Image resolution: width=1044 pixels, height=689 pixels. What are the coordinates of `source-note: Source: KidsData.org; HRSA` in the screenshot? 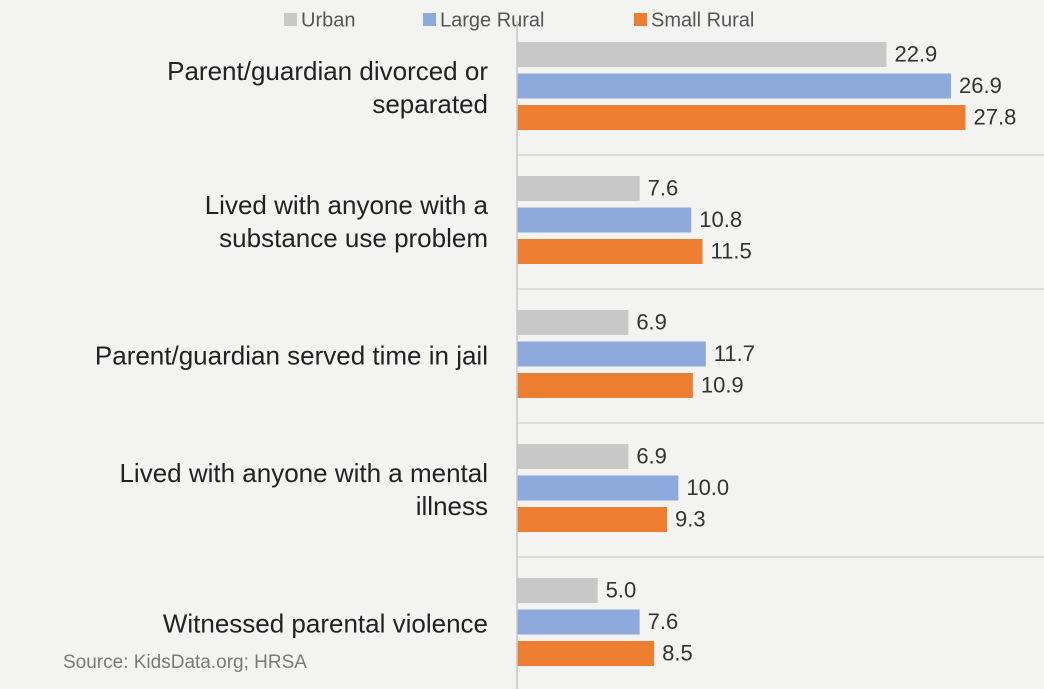 It's located at (185, 662).